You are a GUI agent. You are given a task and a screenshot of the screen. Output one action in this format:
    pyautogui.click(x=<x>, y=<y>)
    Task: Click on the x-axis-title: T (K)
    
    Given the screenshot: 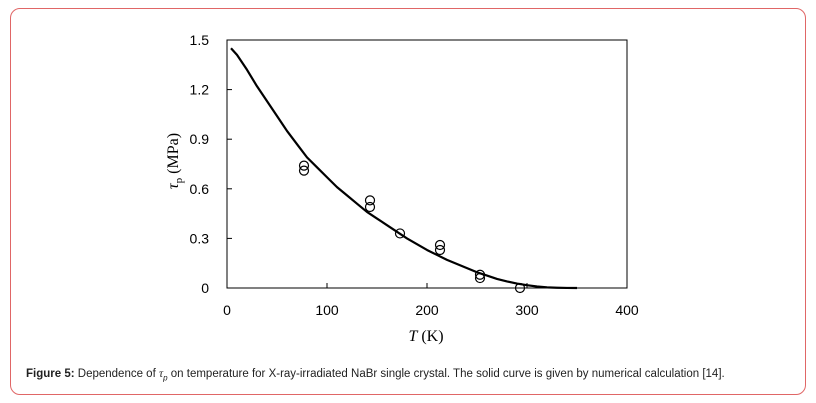 What is the action you would take?
    pyautogui.click(x=425, y=336)
    